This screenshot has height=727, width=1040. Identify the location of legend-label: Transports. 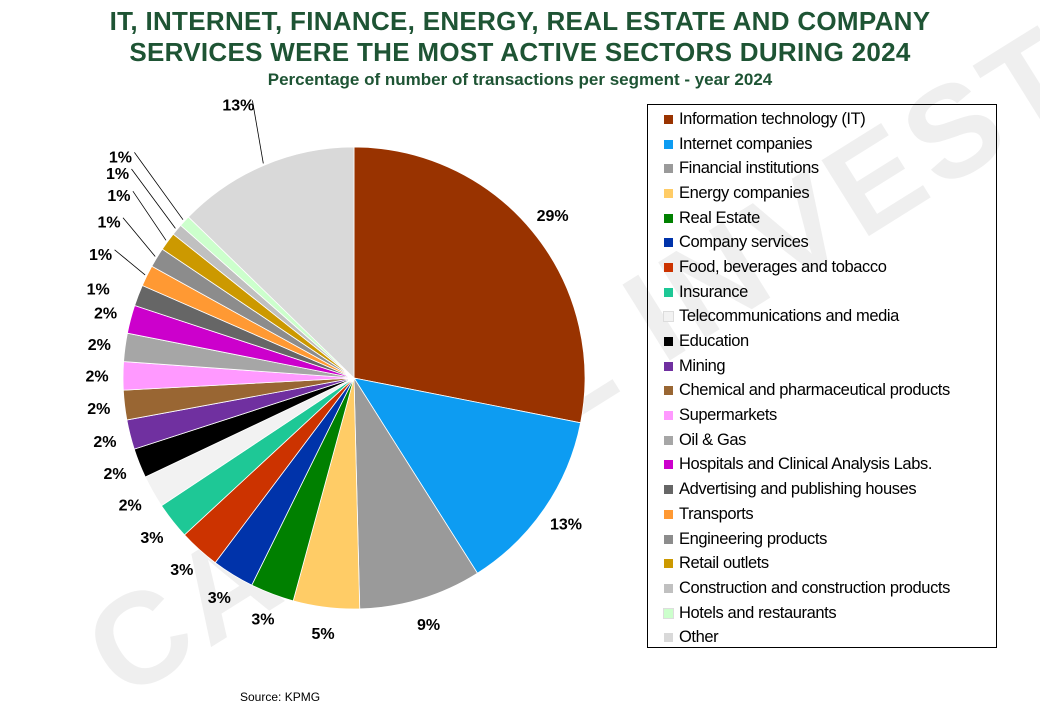
(716, 513).